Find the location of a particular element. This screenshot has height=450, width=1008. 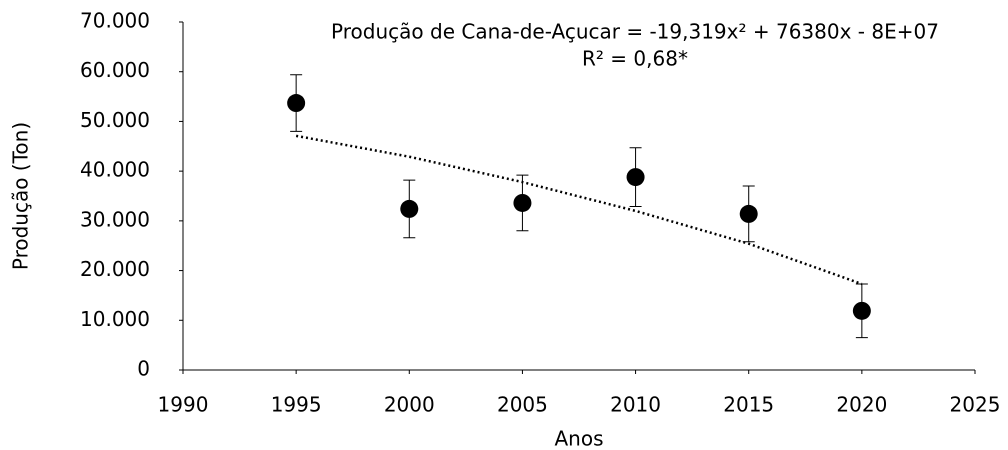

y-tick-label: 0 is located at coordinates (143, 369).